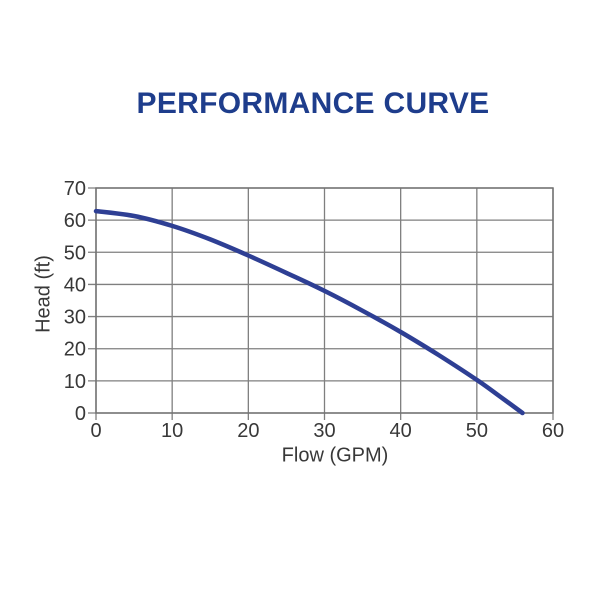  Describe the element at coordinates (335, 455) in the screenshot. I see `x-axis-label: Flow (GPM)` at that location.